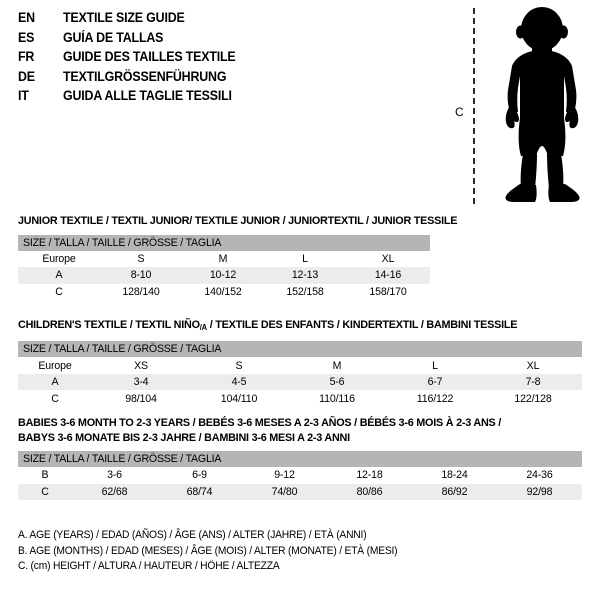 This screenshot has height=600, width=600. What do you see at coordinates (454, 491) in the screenshot?
I see `table-cell: 86/92` at bounding box center [454, 491].